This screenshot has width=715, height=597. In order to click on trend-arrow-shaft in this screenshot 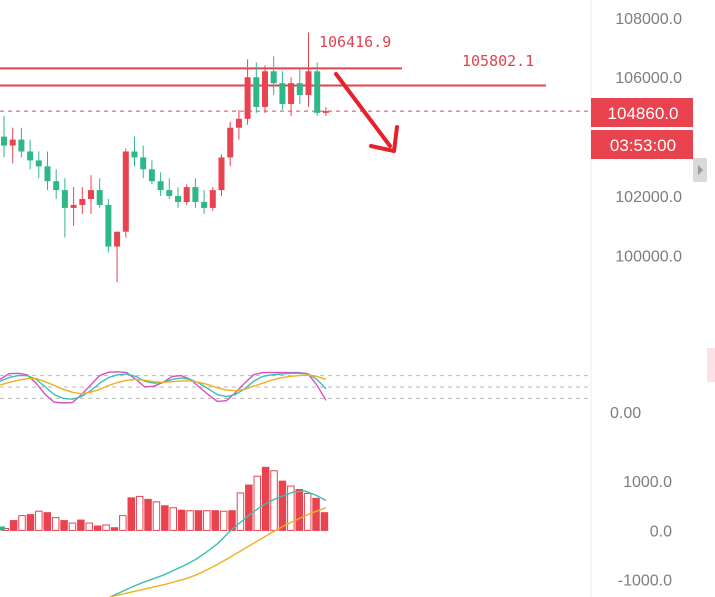, I will do `click(363, 110)`.